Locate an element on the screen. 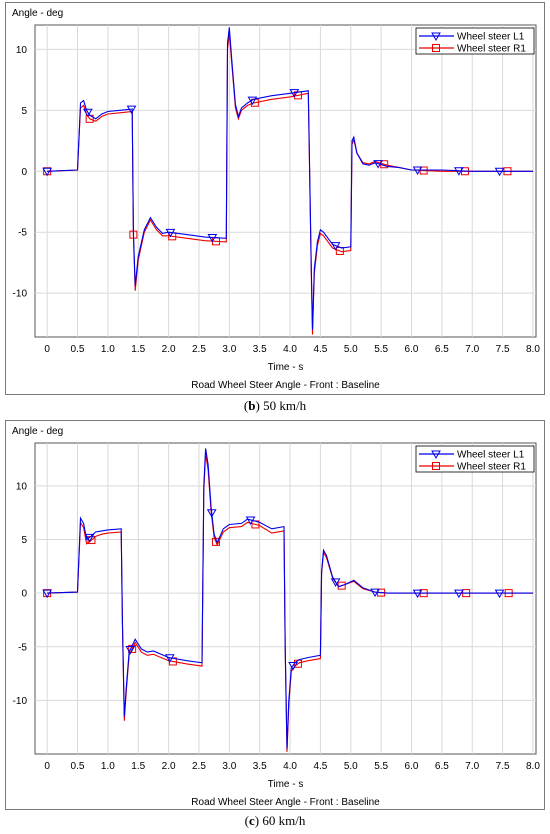 This screenshot has height=834, width=550. caption-50kmh: (b) 50 km/h is located at coordinates (275, 405).